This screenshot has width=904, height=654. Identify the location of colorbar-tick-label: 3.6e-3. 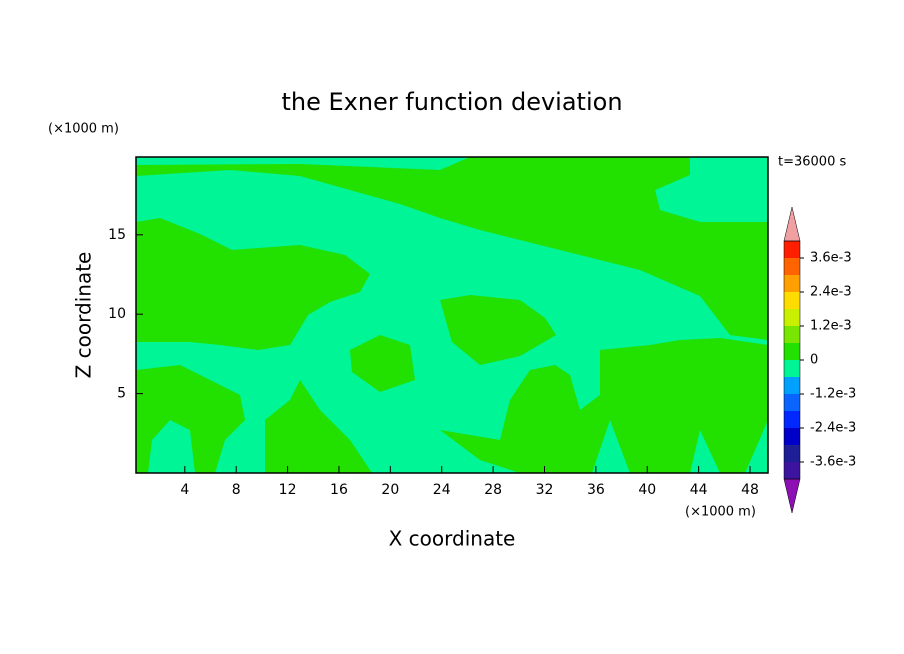
(831, 258).